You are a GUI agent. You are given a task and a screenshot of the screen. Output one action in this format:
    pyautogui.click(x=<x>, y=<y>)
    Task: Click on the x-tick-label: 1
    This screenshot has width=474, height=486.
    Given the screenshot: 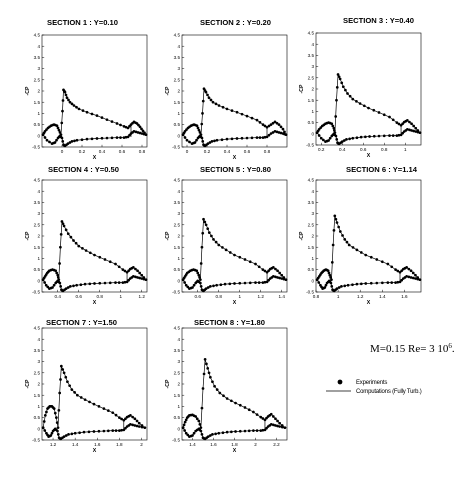 What is the action you would take?
    pyautogui.click(x=405, y=149)
    